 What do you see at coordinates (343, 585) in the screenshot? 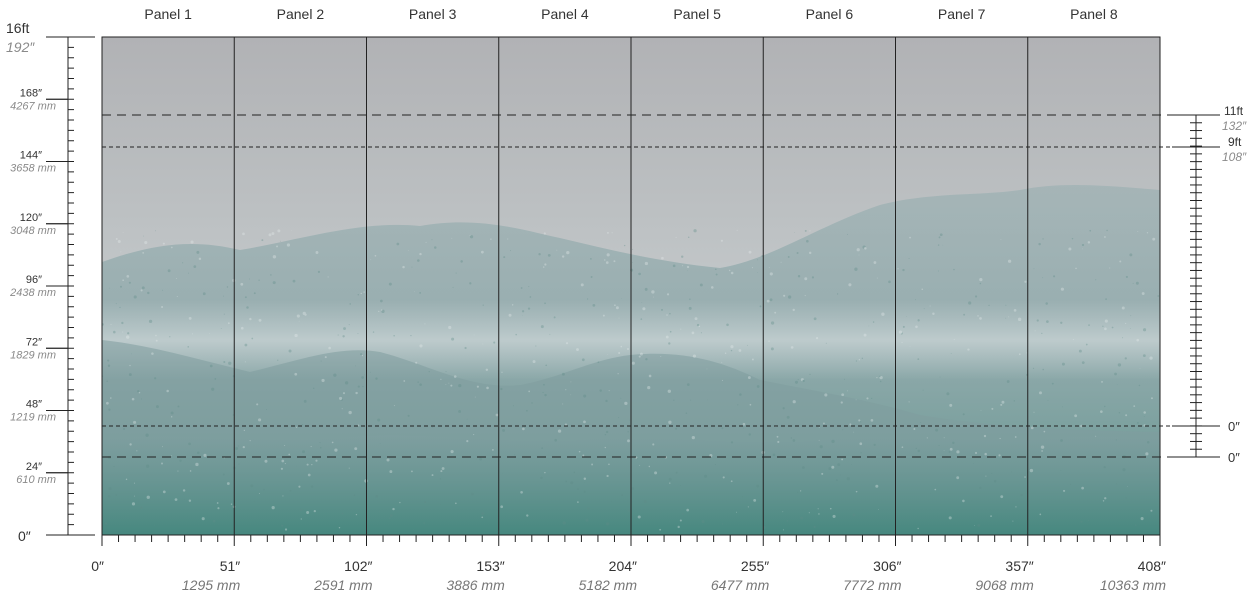
I see `bottom-ruler-mm-label: 2591 mm` at bounding box center [343, 585].